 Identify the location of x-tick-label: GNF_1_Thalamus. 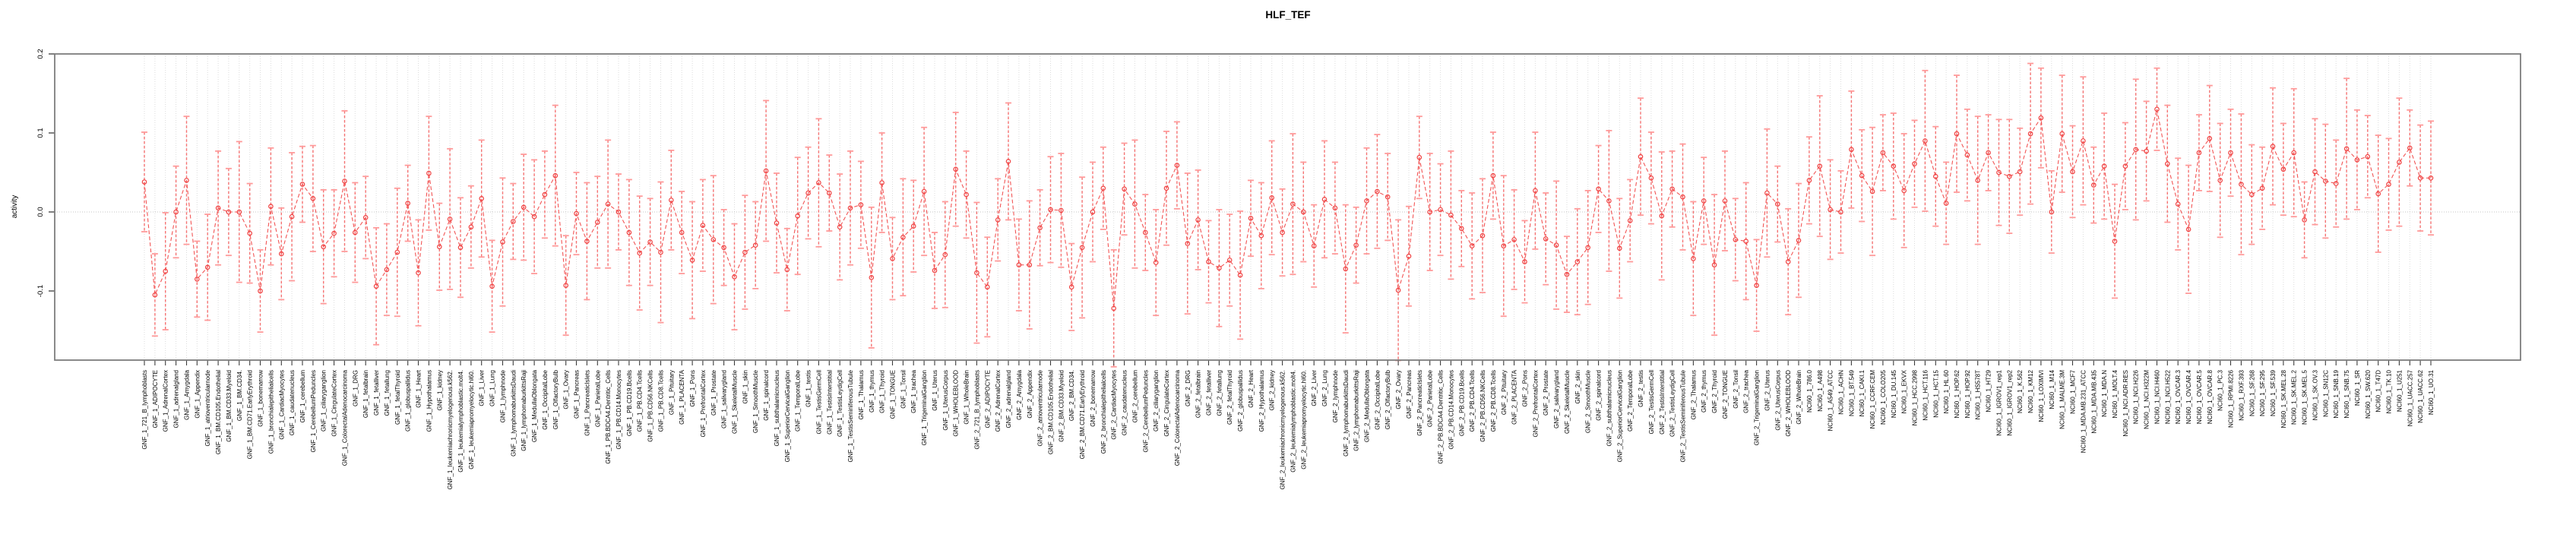
(861, 394).